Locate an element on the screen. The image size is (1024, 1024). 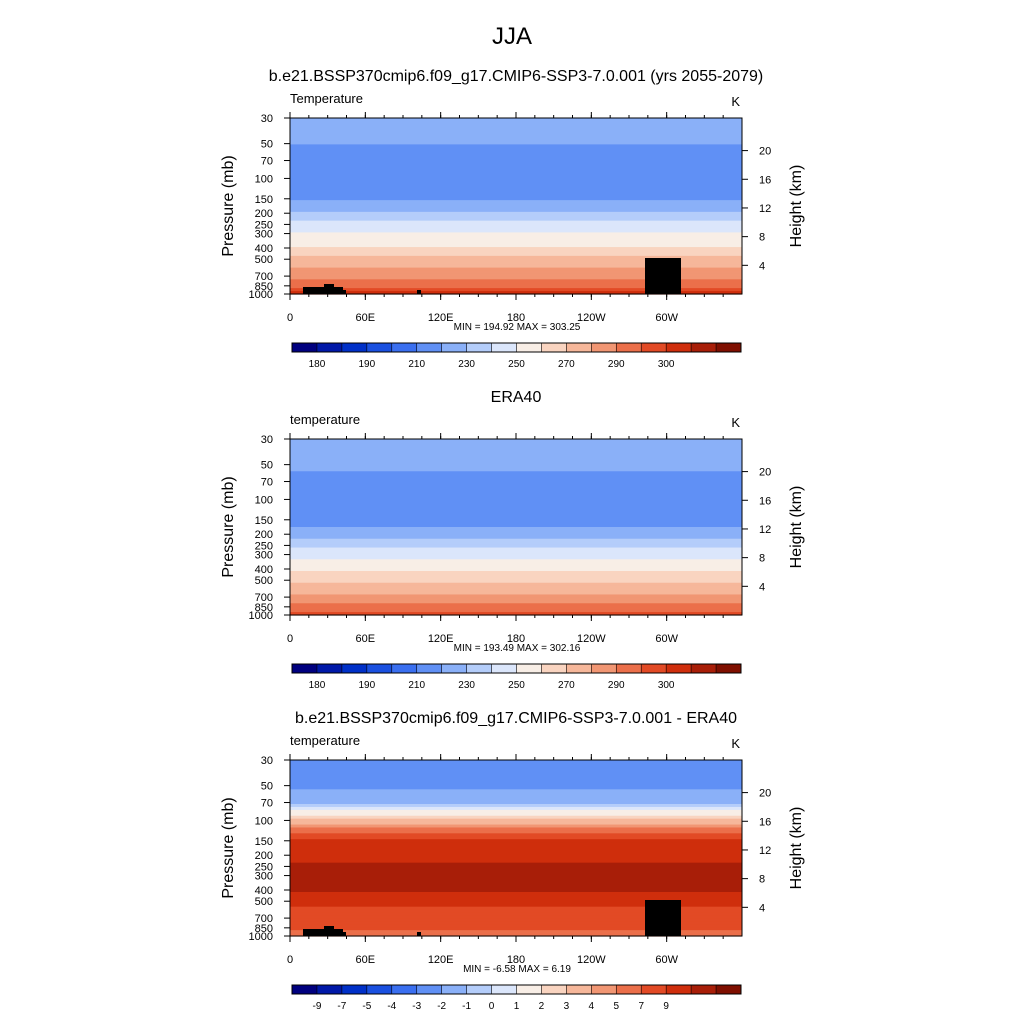
units-label: K is located at coordinates (735, 101).